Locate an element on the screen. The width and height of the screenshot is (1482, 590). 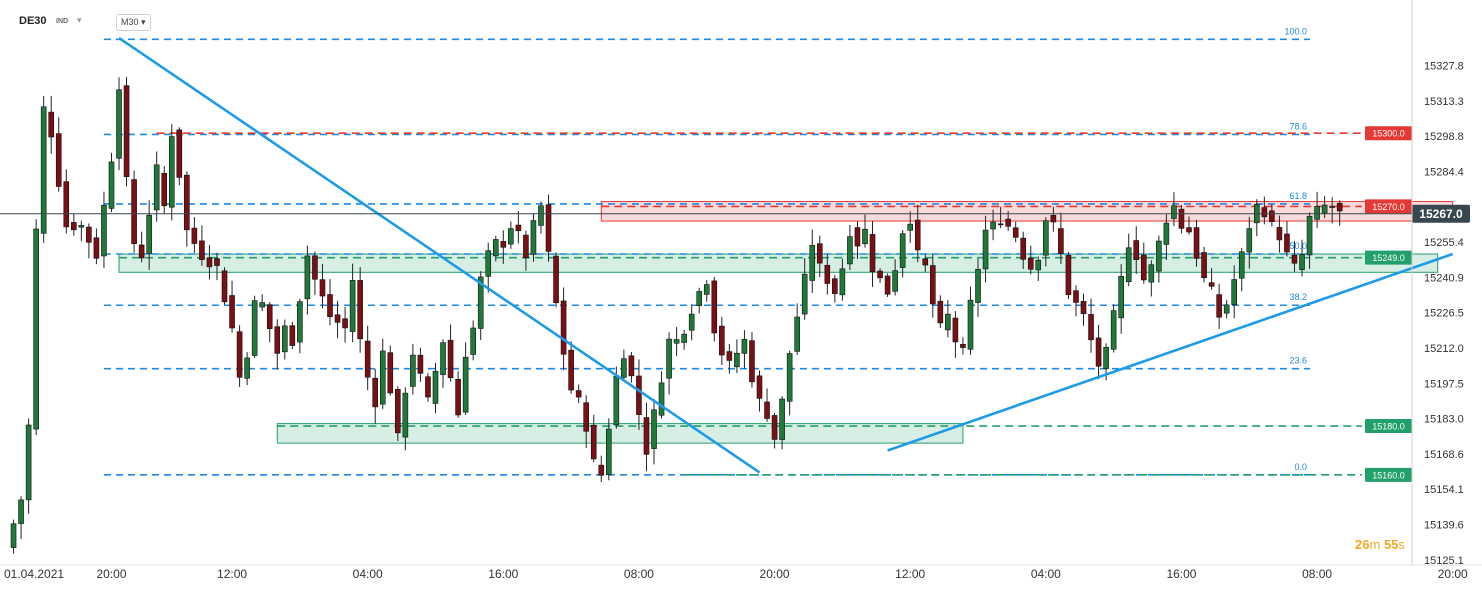
x-tick-3: 04:00 is located at coordinates (368, 574).